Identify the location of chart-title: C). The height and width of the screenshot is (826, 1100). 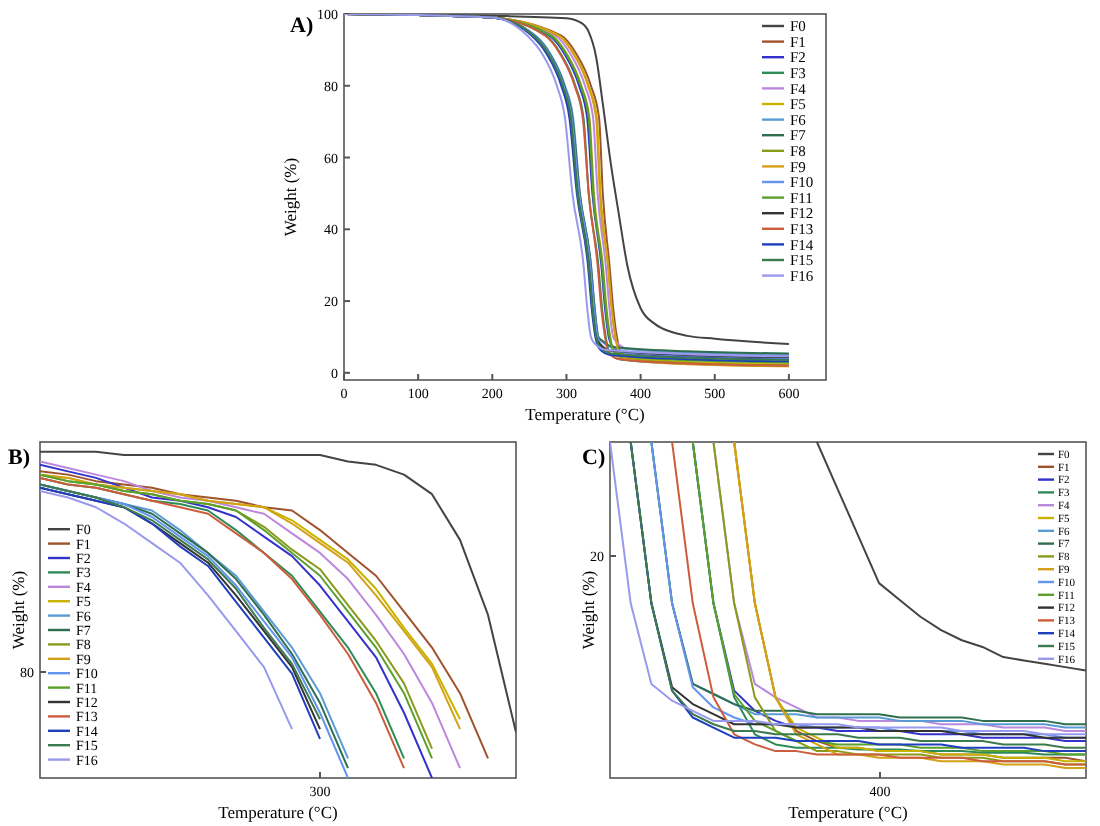
(594, 458).